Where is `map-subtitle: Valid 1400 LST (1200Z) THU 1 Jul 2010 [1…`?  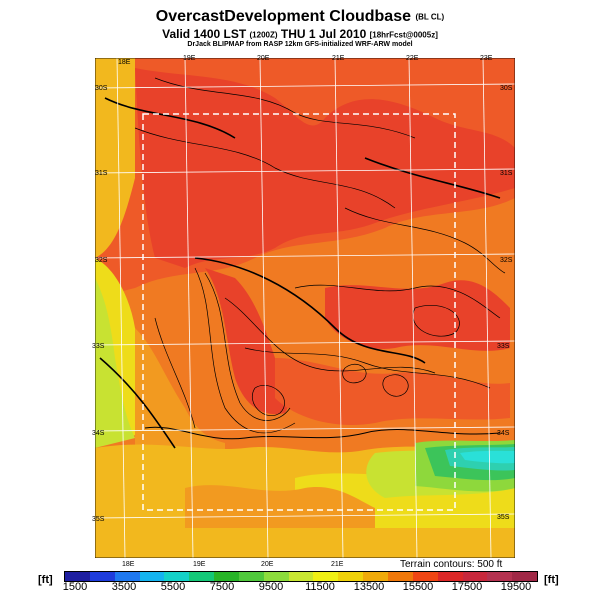
map-subtitle: Valid 1400 LST (1200Z) THU 1 Jul 2010 [1… is located at coordinates (300, 34).